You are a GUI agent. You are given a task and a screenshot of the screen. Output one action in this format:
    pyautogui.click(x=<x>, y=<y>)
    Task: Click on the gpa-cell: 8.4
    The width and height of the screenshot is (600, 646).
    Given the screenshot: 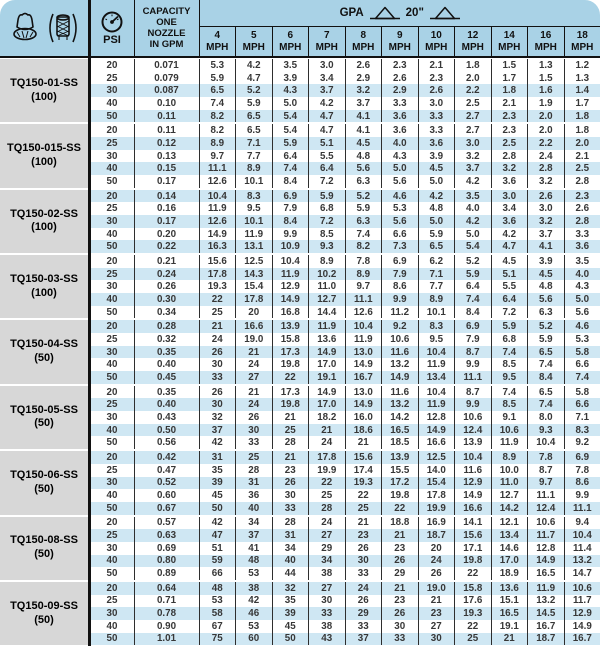 What is the action you would take?
    pyautogui.click(x=545, y=377)
    